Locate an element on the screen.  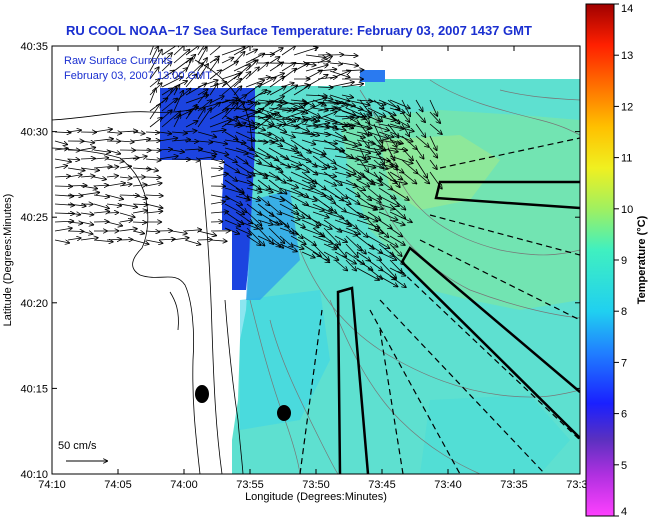
colorbar-tick-label: 9 is located at coordinates (624, 261).